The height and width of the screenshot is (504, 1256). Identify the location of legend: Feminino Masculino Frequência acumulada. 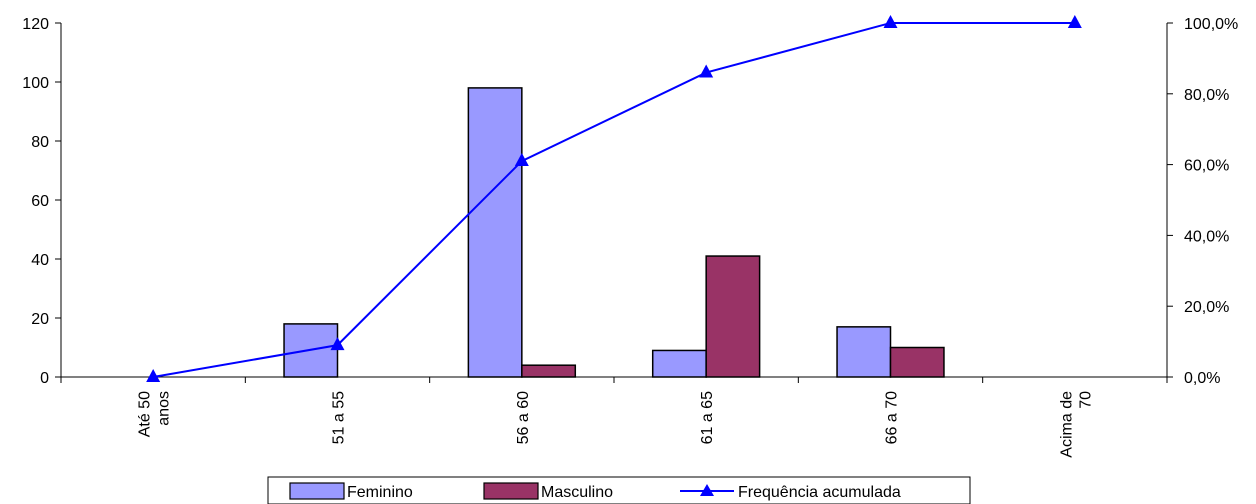
(619, 490).